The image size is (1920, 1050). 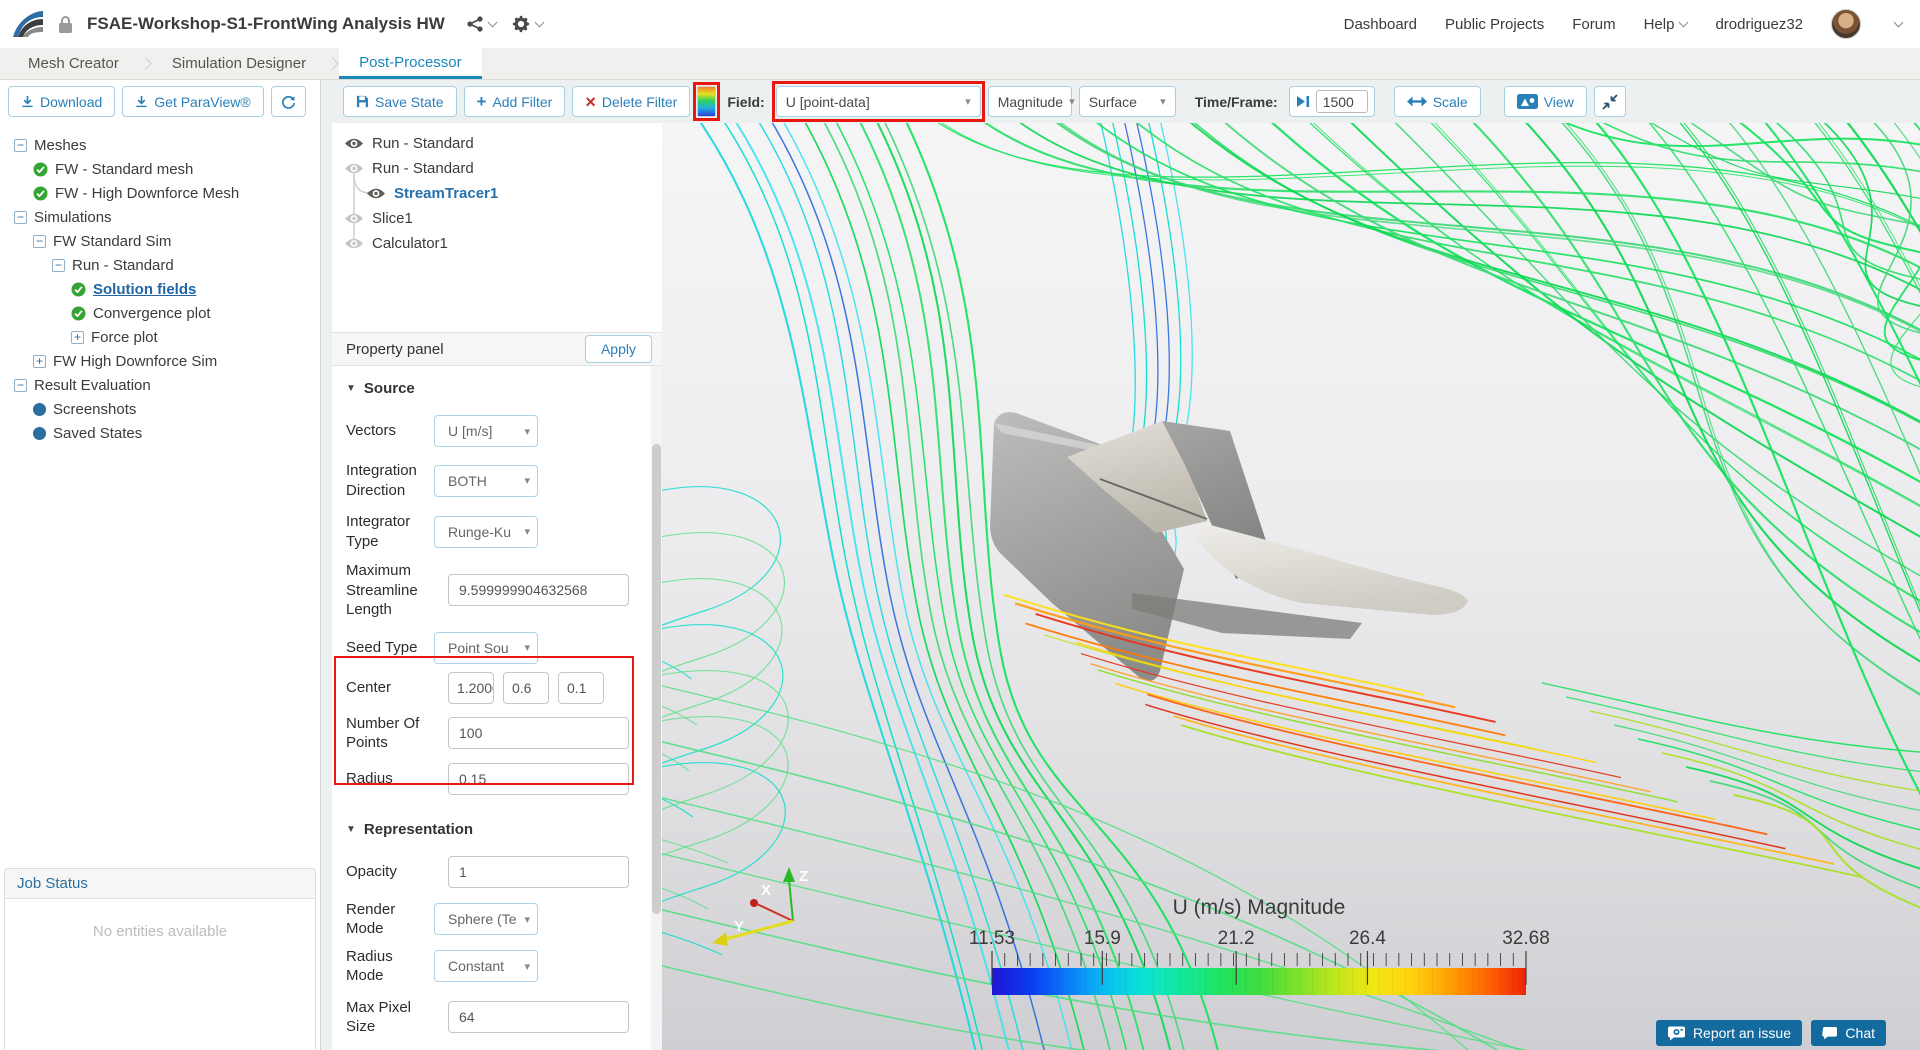 I want to click on sidebar-item-fw-standard-sim: − FW Standard Sim, so click(x=160, y=241).